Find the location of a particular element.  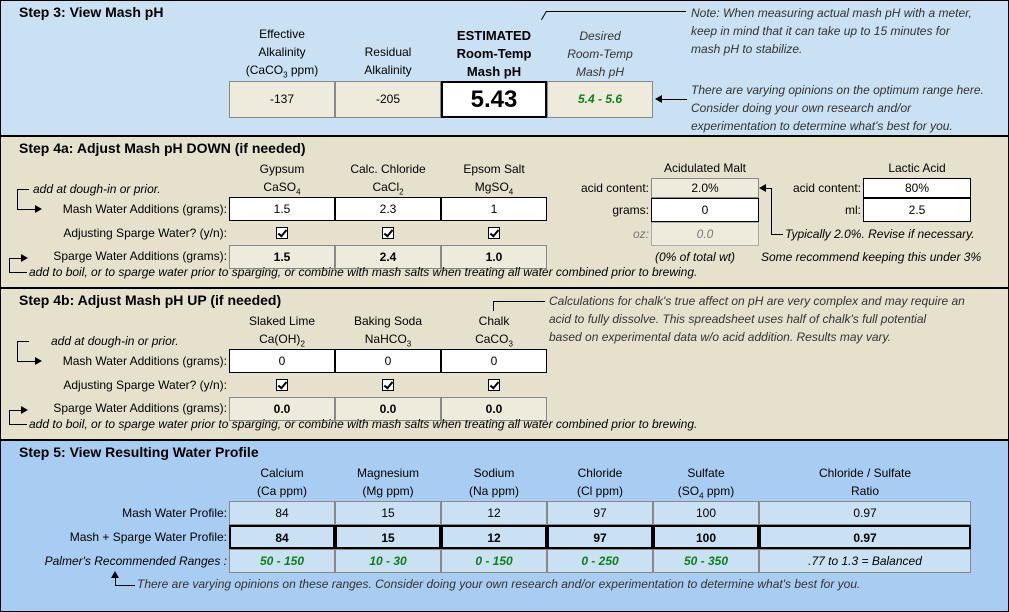

chalk-sparge-value: 0.0 is located at coordinates (494, 409).